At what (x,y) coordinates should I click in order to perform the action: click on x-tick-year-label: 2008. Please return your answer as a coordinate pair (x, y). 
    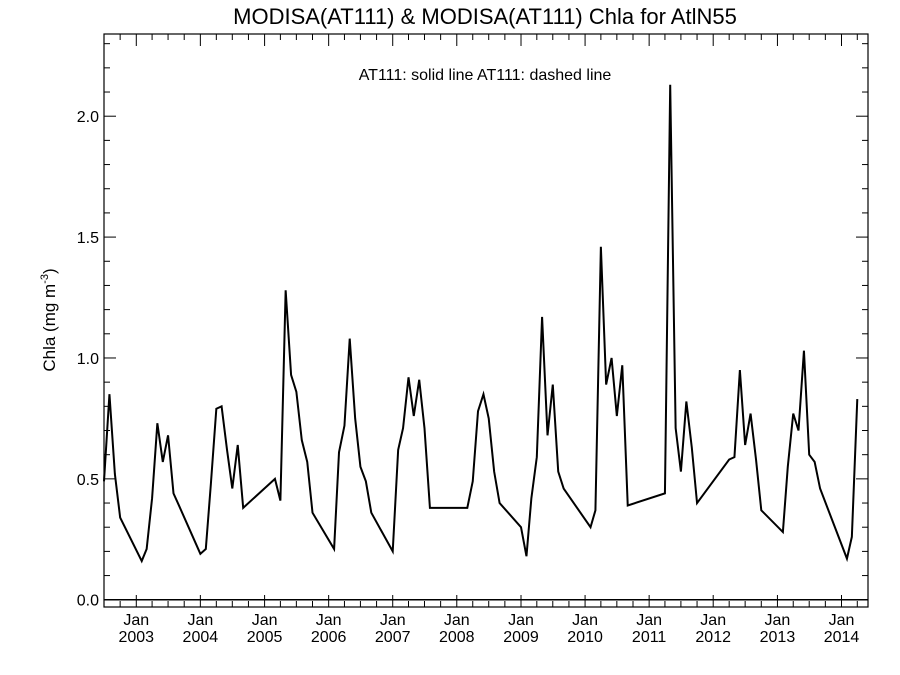
    Looking at the image, I should click on (457, 637).